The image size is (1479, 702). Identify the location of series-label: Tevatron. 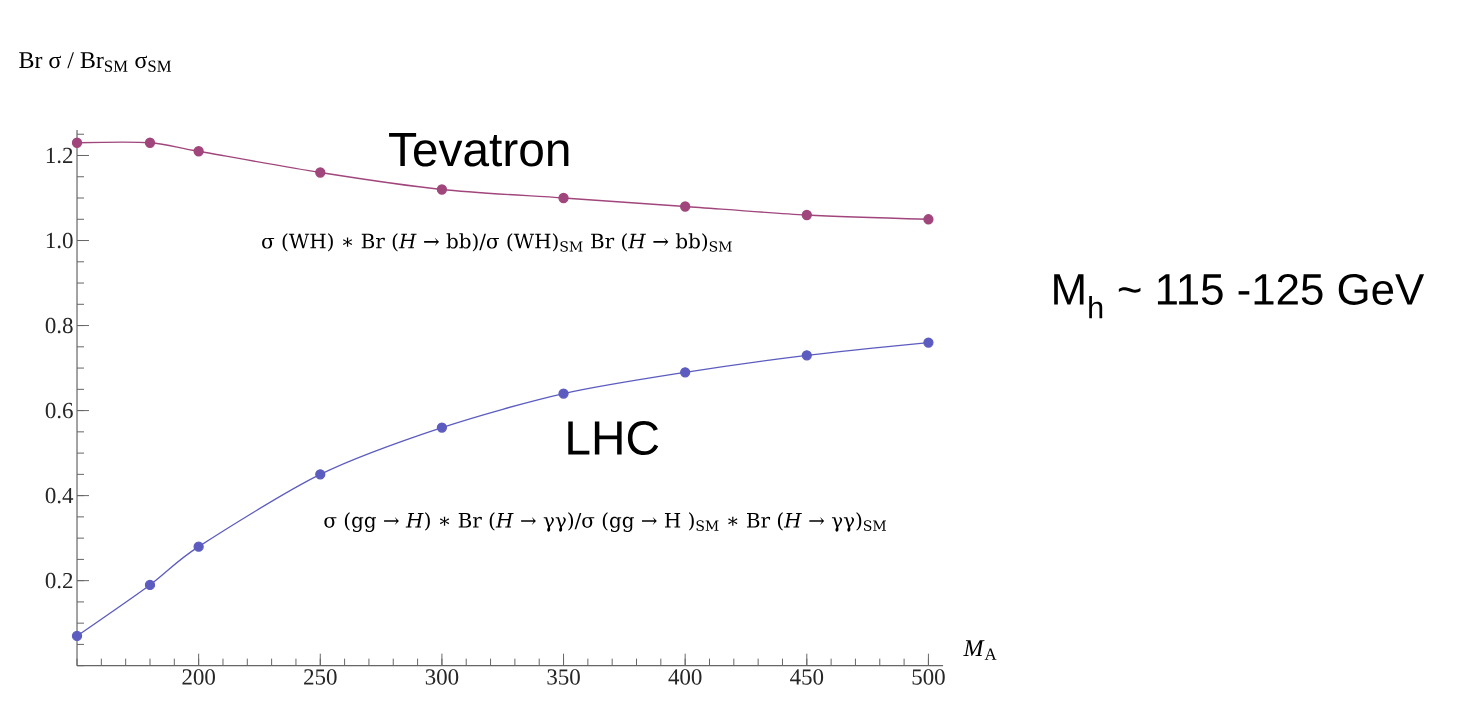
(479, 150).